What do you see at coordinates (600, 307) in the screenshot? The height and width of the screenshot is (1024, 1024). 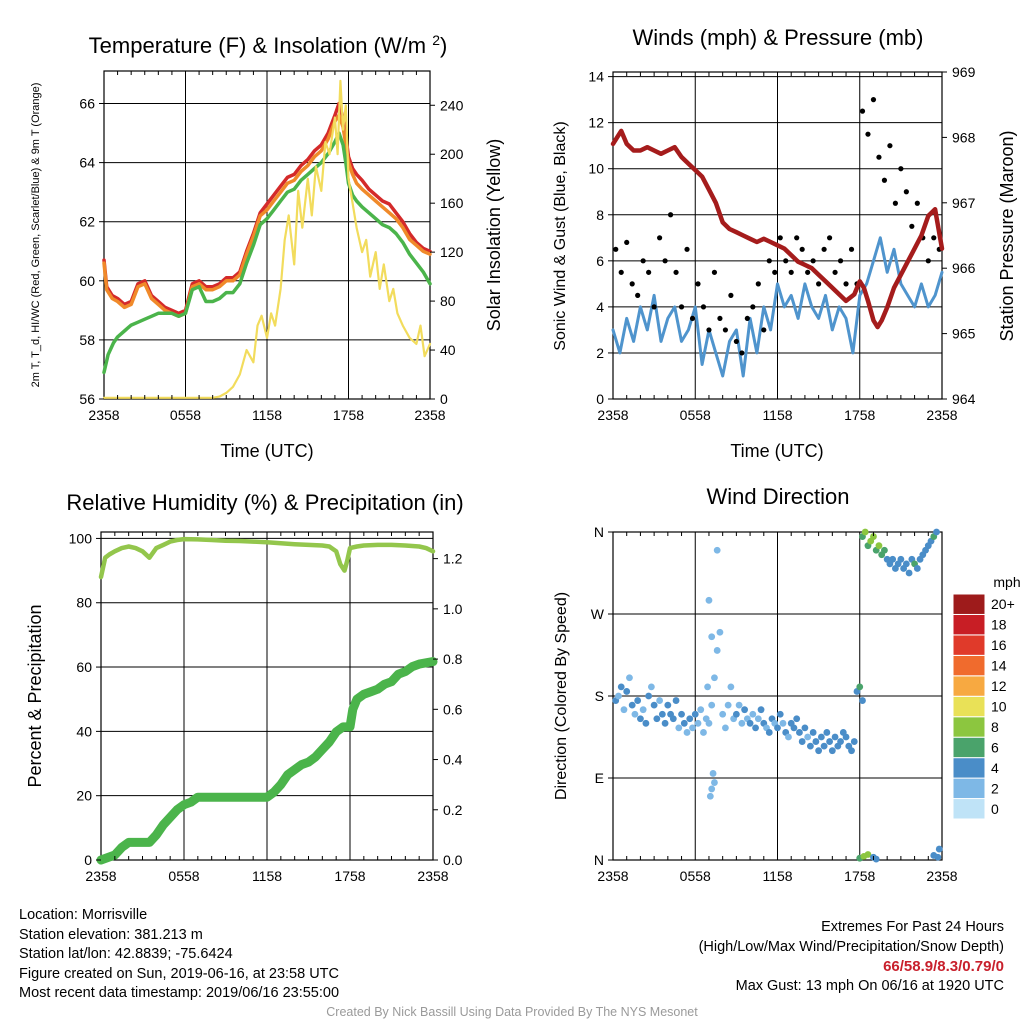 I see `y-tick-label: 4` at bounding box center [600, 307].